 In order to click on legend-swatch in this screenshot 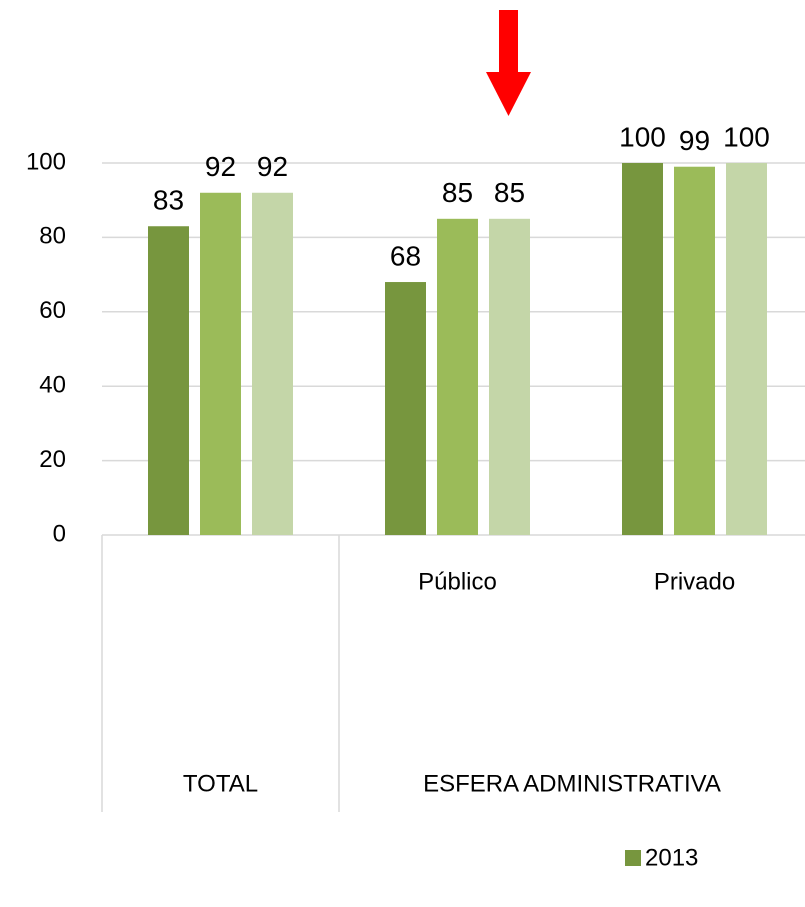, I will do `click(633, 858)`.